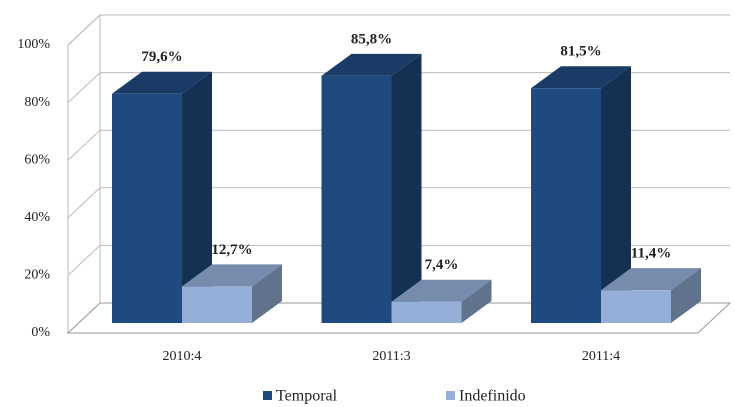  I want to click on y-tick-label: 20%, so click(37, 275).